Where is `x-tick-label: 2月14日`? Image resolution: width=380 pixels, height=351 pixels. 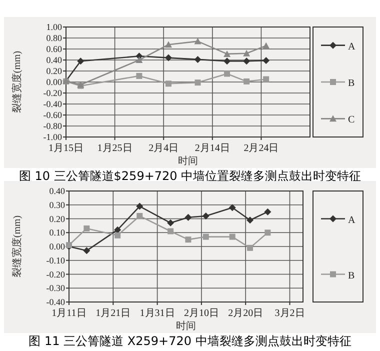
x-tick-label: 2月14日 is located at coordinates (212, 148).